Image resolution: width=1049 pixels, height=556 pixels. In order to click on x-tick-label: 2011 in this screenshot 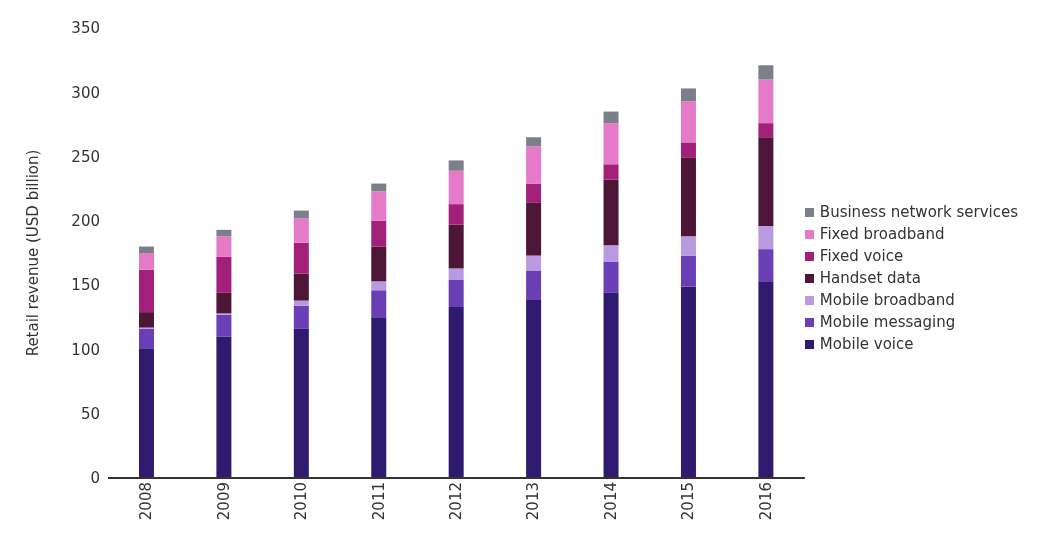, I will do `click(378, 501)`.